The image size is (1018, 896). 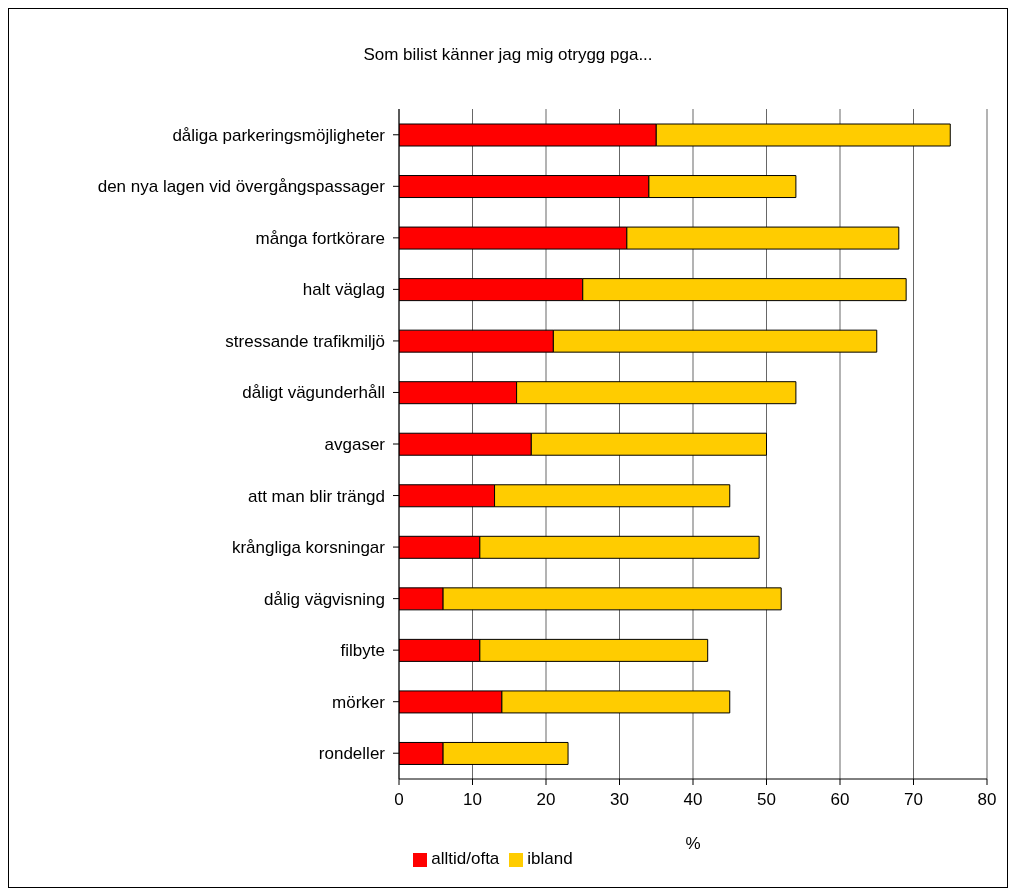 I want to click on y-tick-label: filbyte, so click(x=362, y=651).